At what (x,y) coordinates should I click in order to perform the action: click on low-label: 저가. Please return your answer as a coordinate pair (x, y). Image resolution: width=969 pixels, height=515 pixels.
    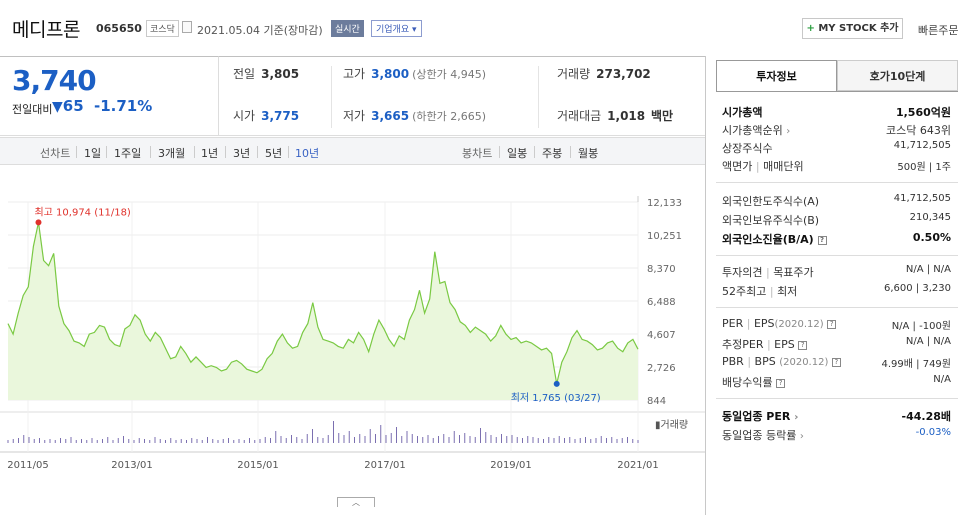
    Looking at the image, I should click on (354, 116).